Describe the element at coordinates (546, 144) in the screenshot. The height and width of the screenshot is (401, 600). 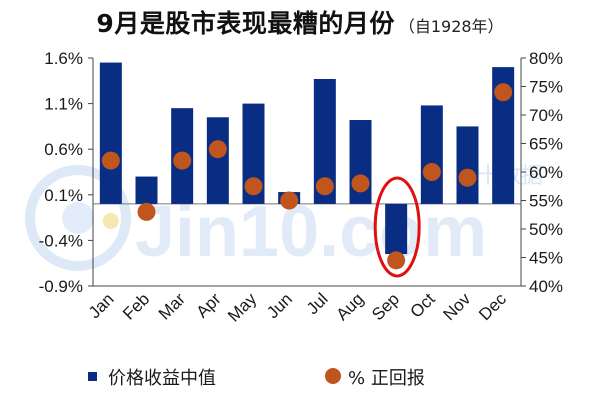
I see `right-tick-label: 65%` at that location.